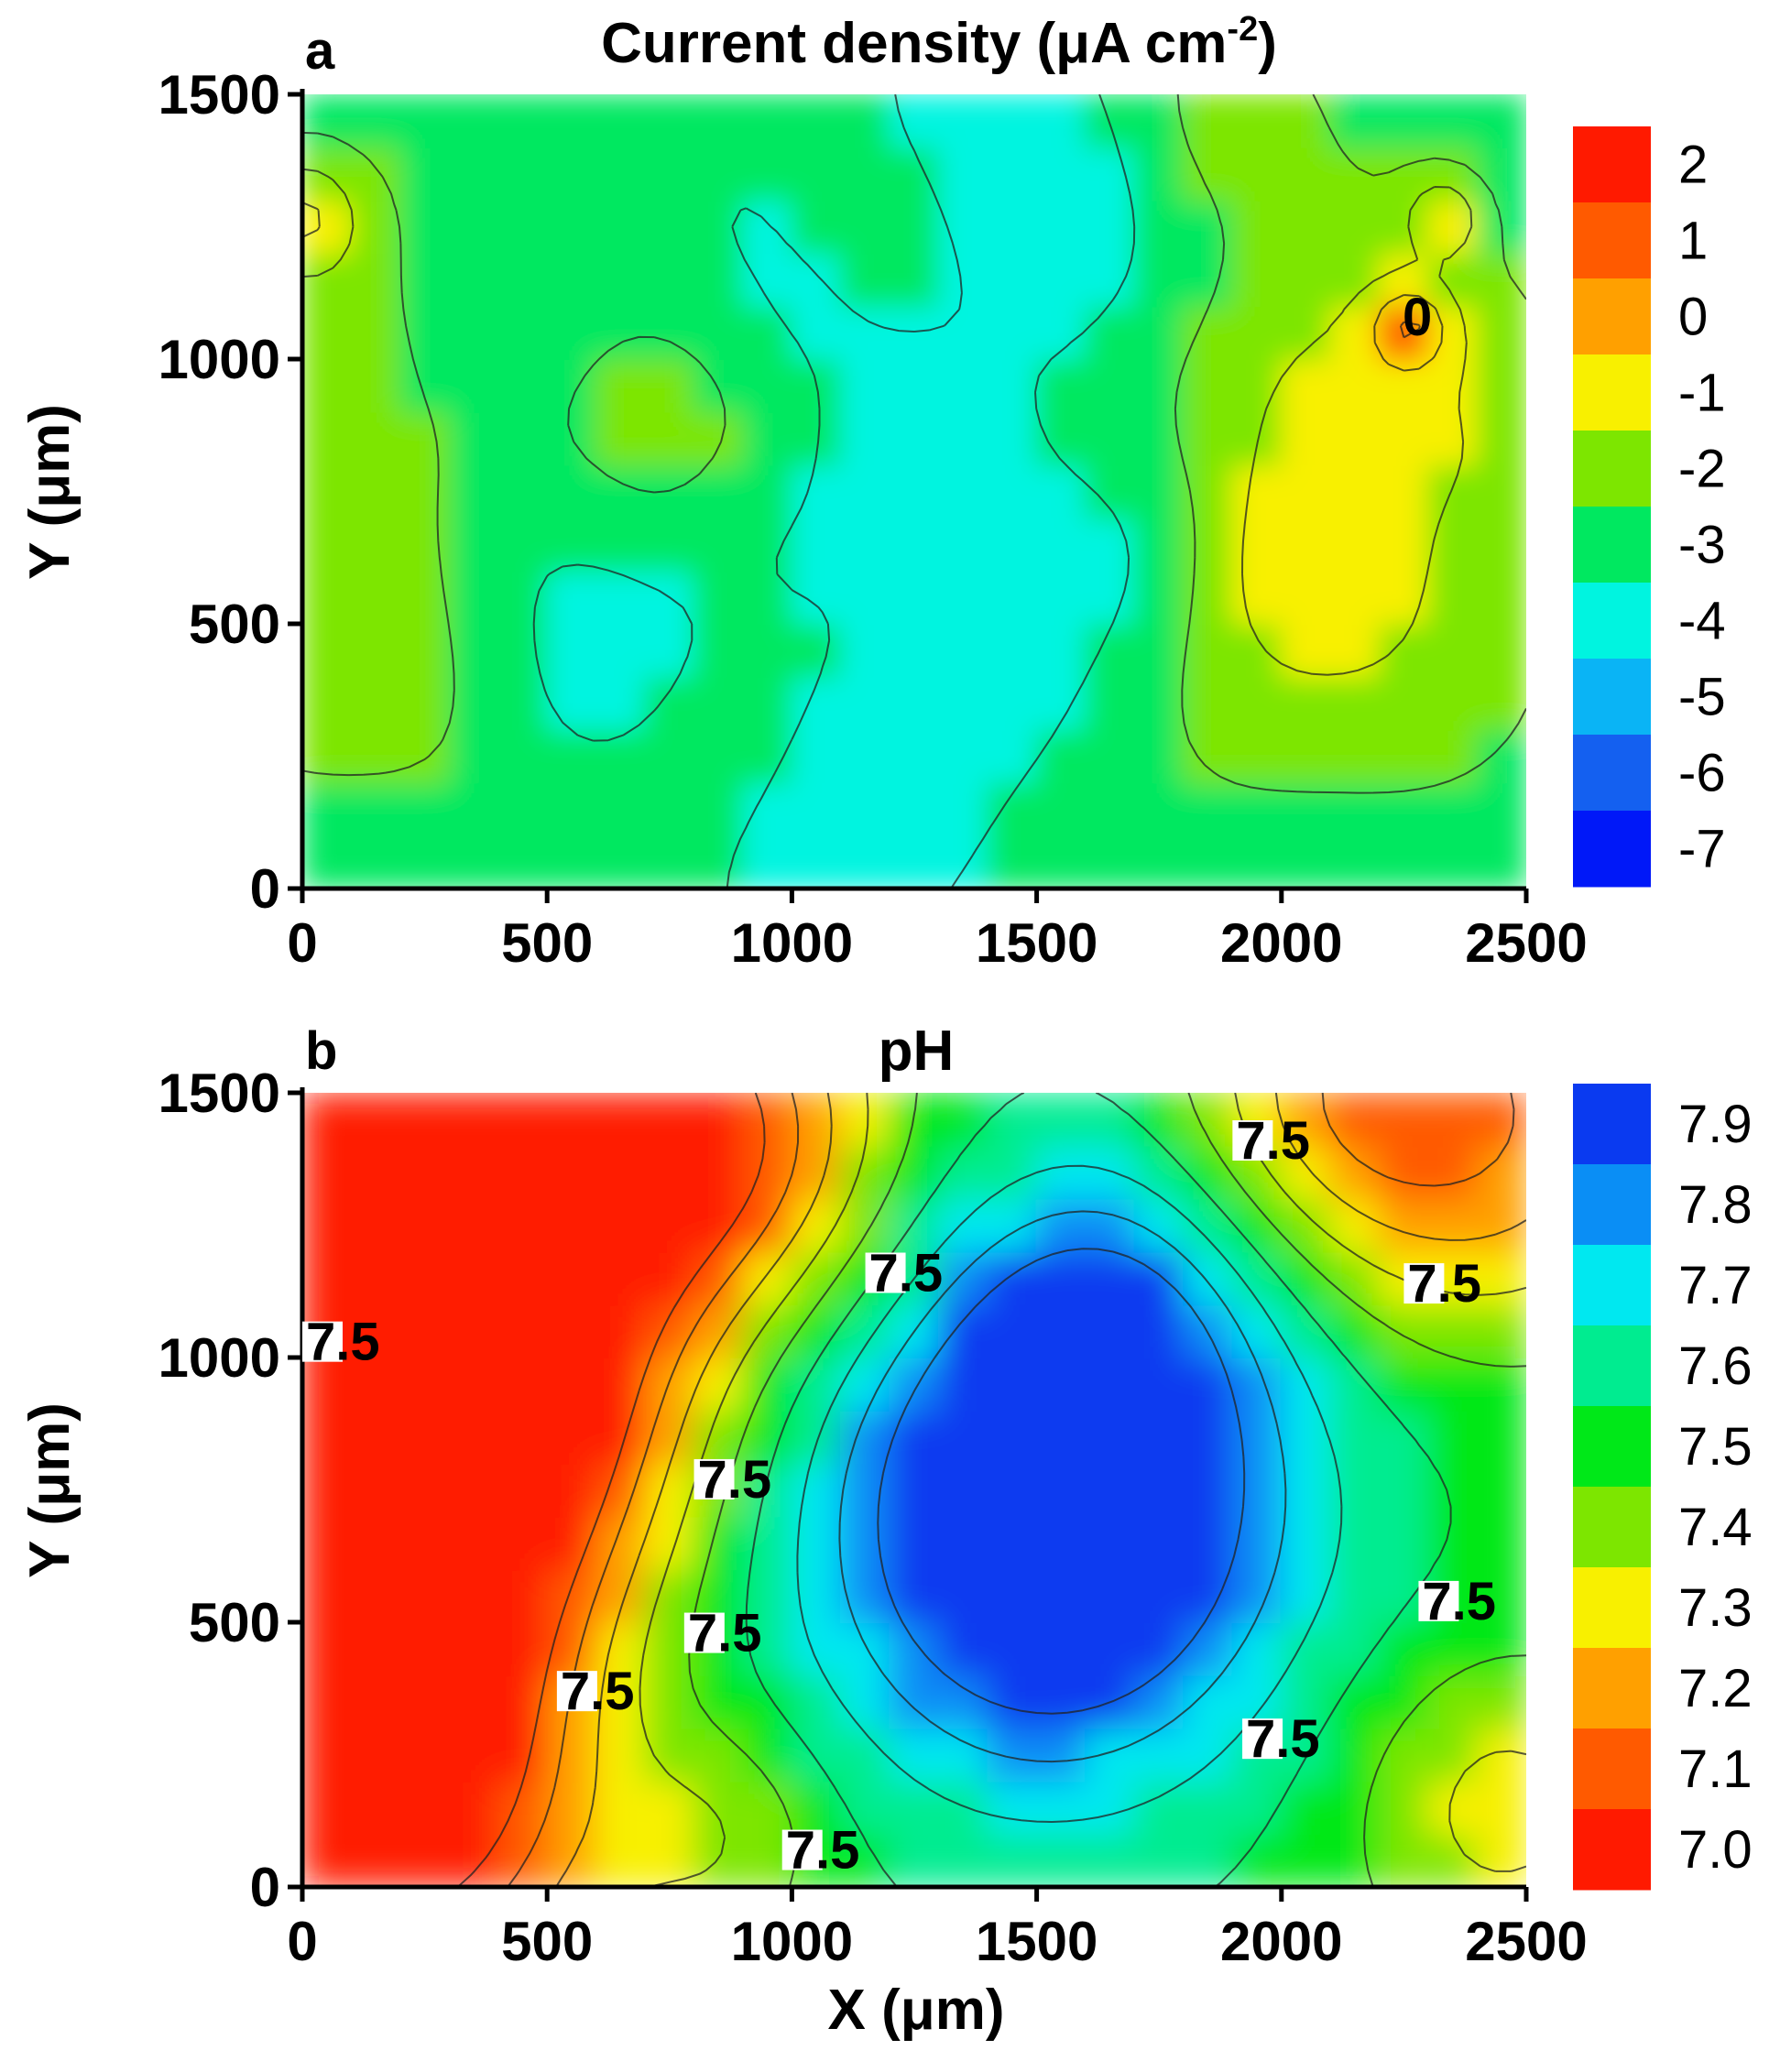 The width and height of the screenshot is (1791, 2072). Describe the element at coordinates (939, 43) in the screenshot. I see `panel-a-title: Current density (μA cm-2)` at that location.